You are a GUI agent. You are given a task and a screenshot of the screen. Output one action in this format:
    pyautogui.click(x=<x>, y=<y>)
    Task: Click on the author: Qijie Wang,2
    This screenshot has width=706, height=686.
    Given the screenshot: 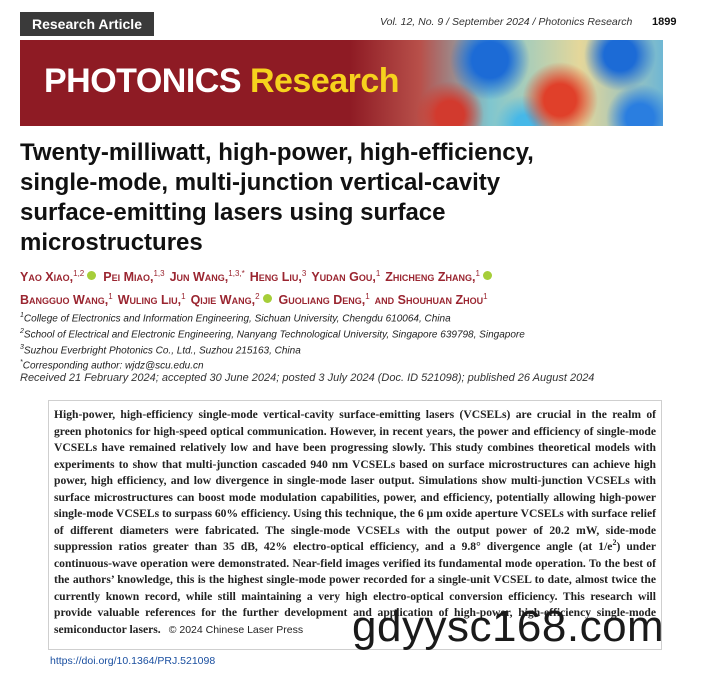 What is the action you would take?
    pyautogui.click(x=232, y=300)
    